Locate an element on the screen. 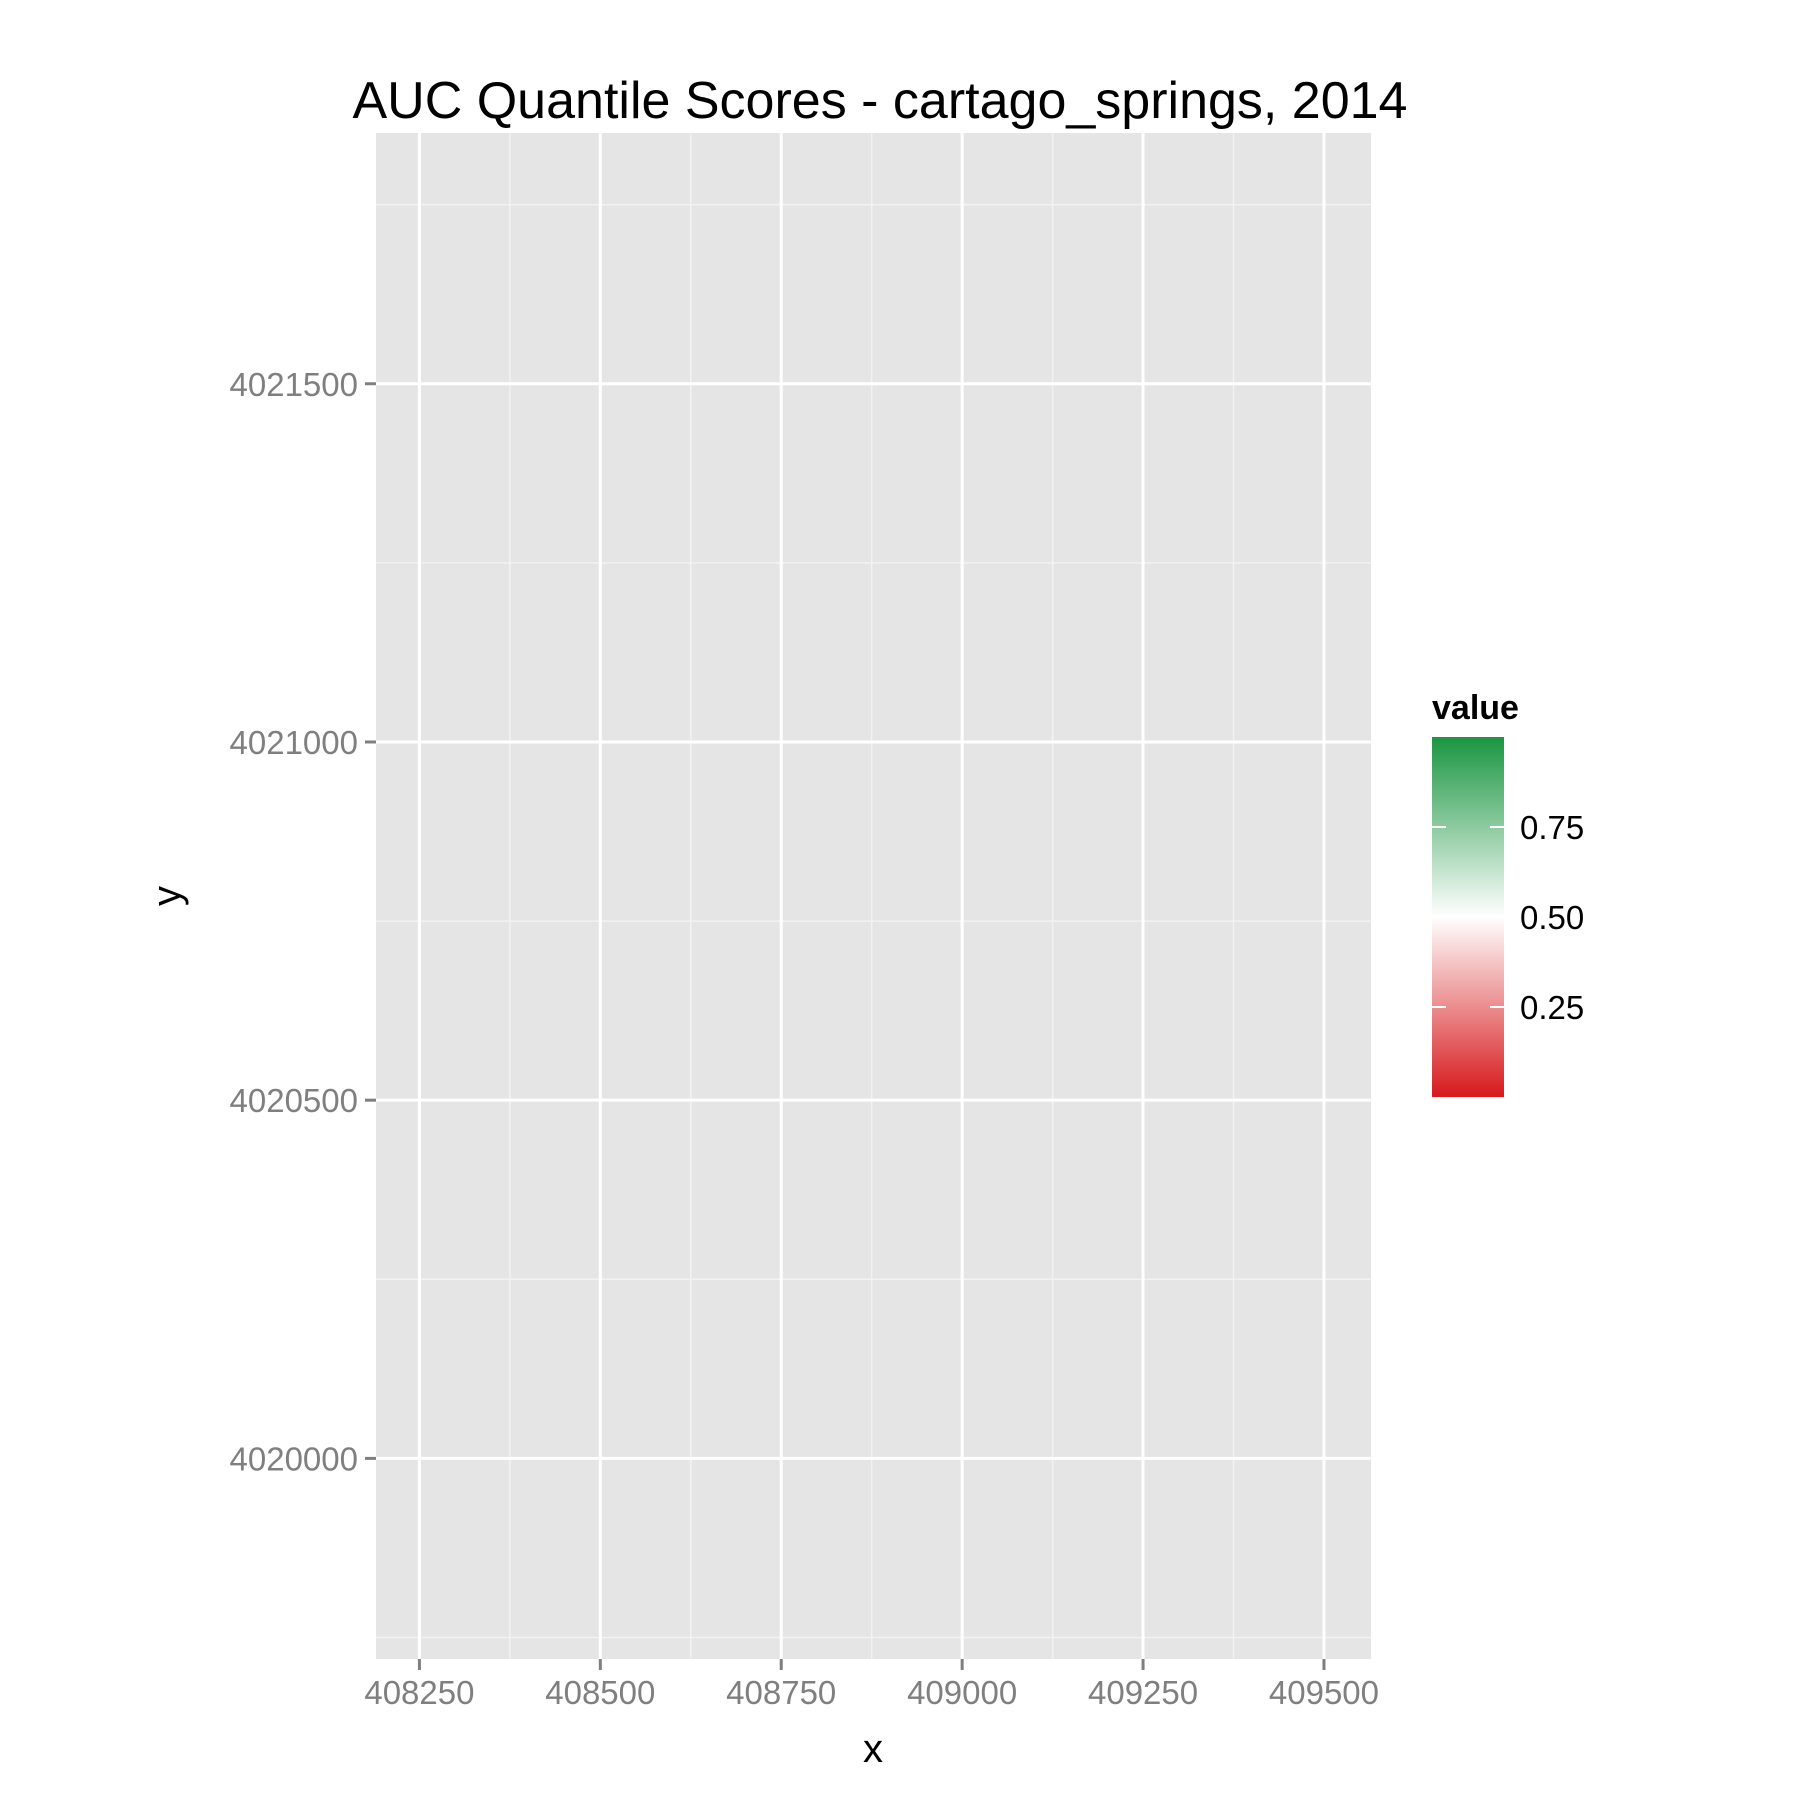 Image resolution: width=1800 pixels, height=1800 pixels. y-tick-label: 4020000 is located at coordinates (294, 1458).